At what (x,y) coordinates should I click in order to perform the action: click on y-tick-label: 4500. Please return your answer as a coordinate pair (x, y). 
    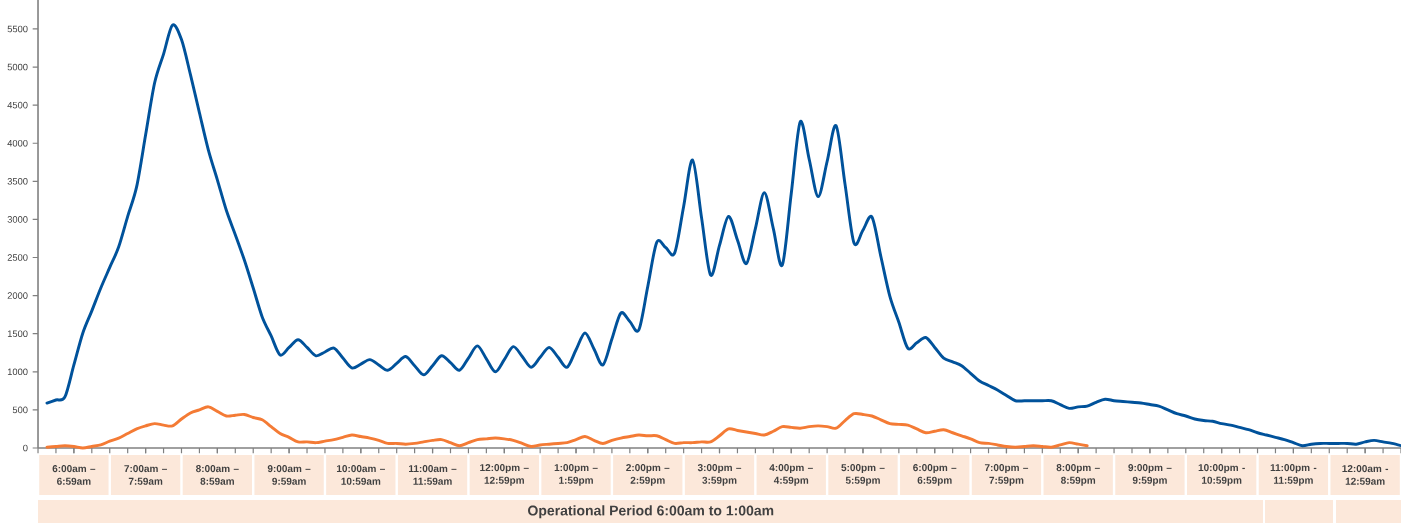
    Looking at the image, I should click on (17, 105).